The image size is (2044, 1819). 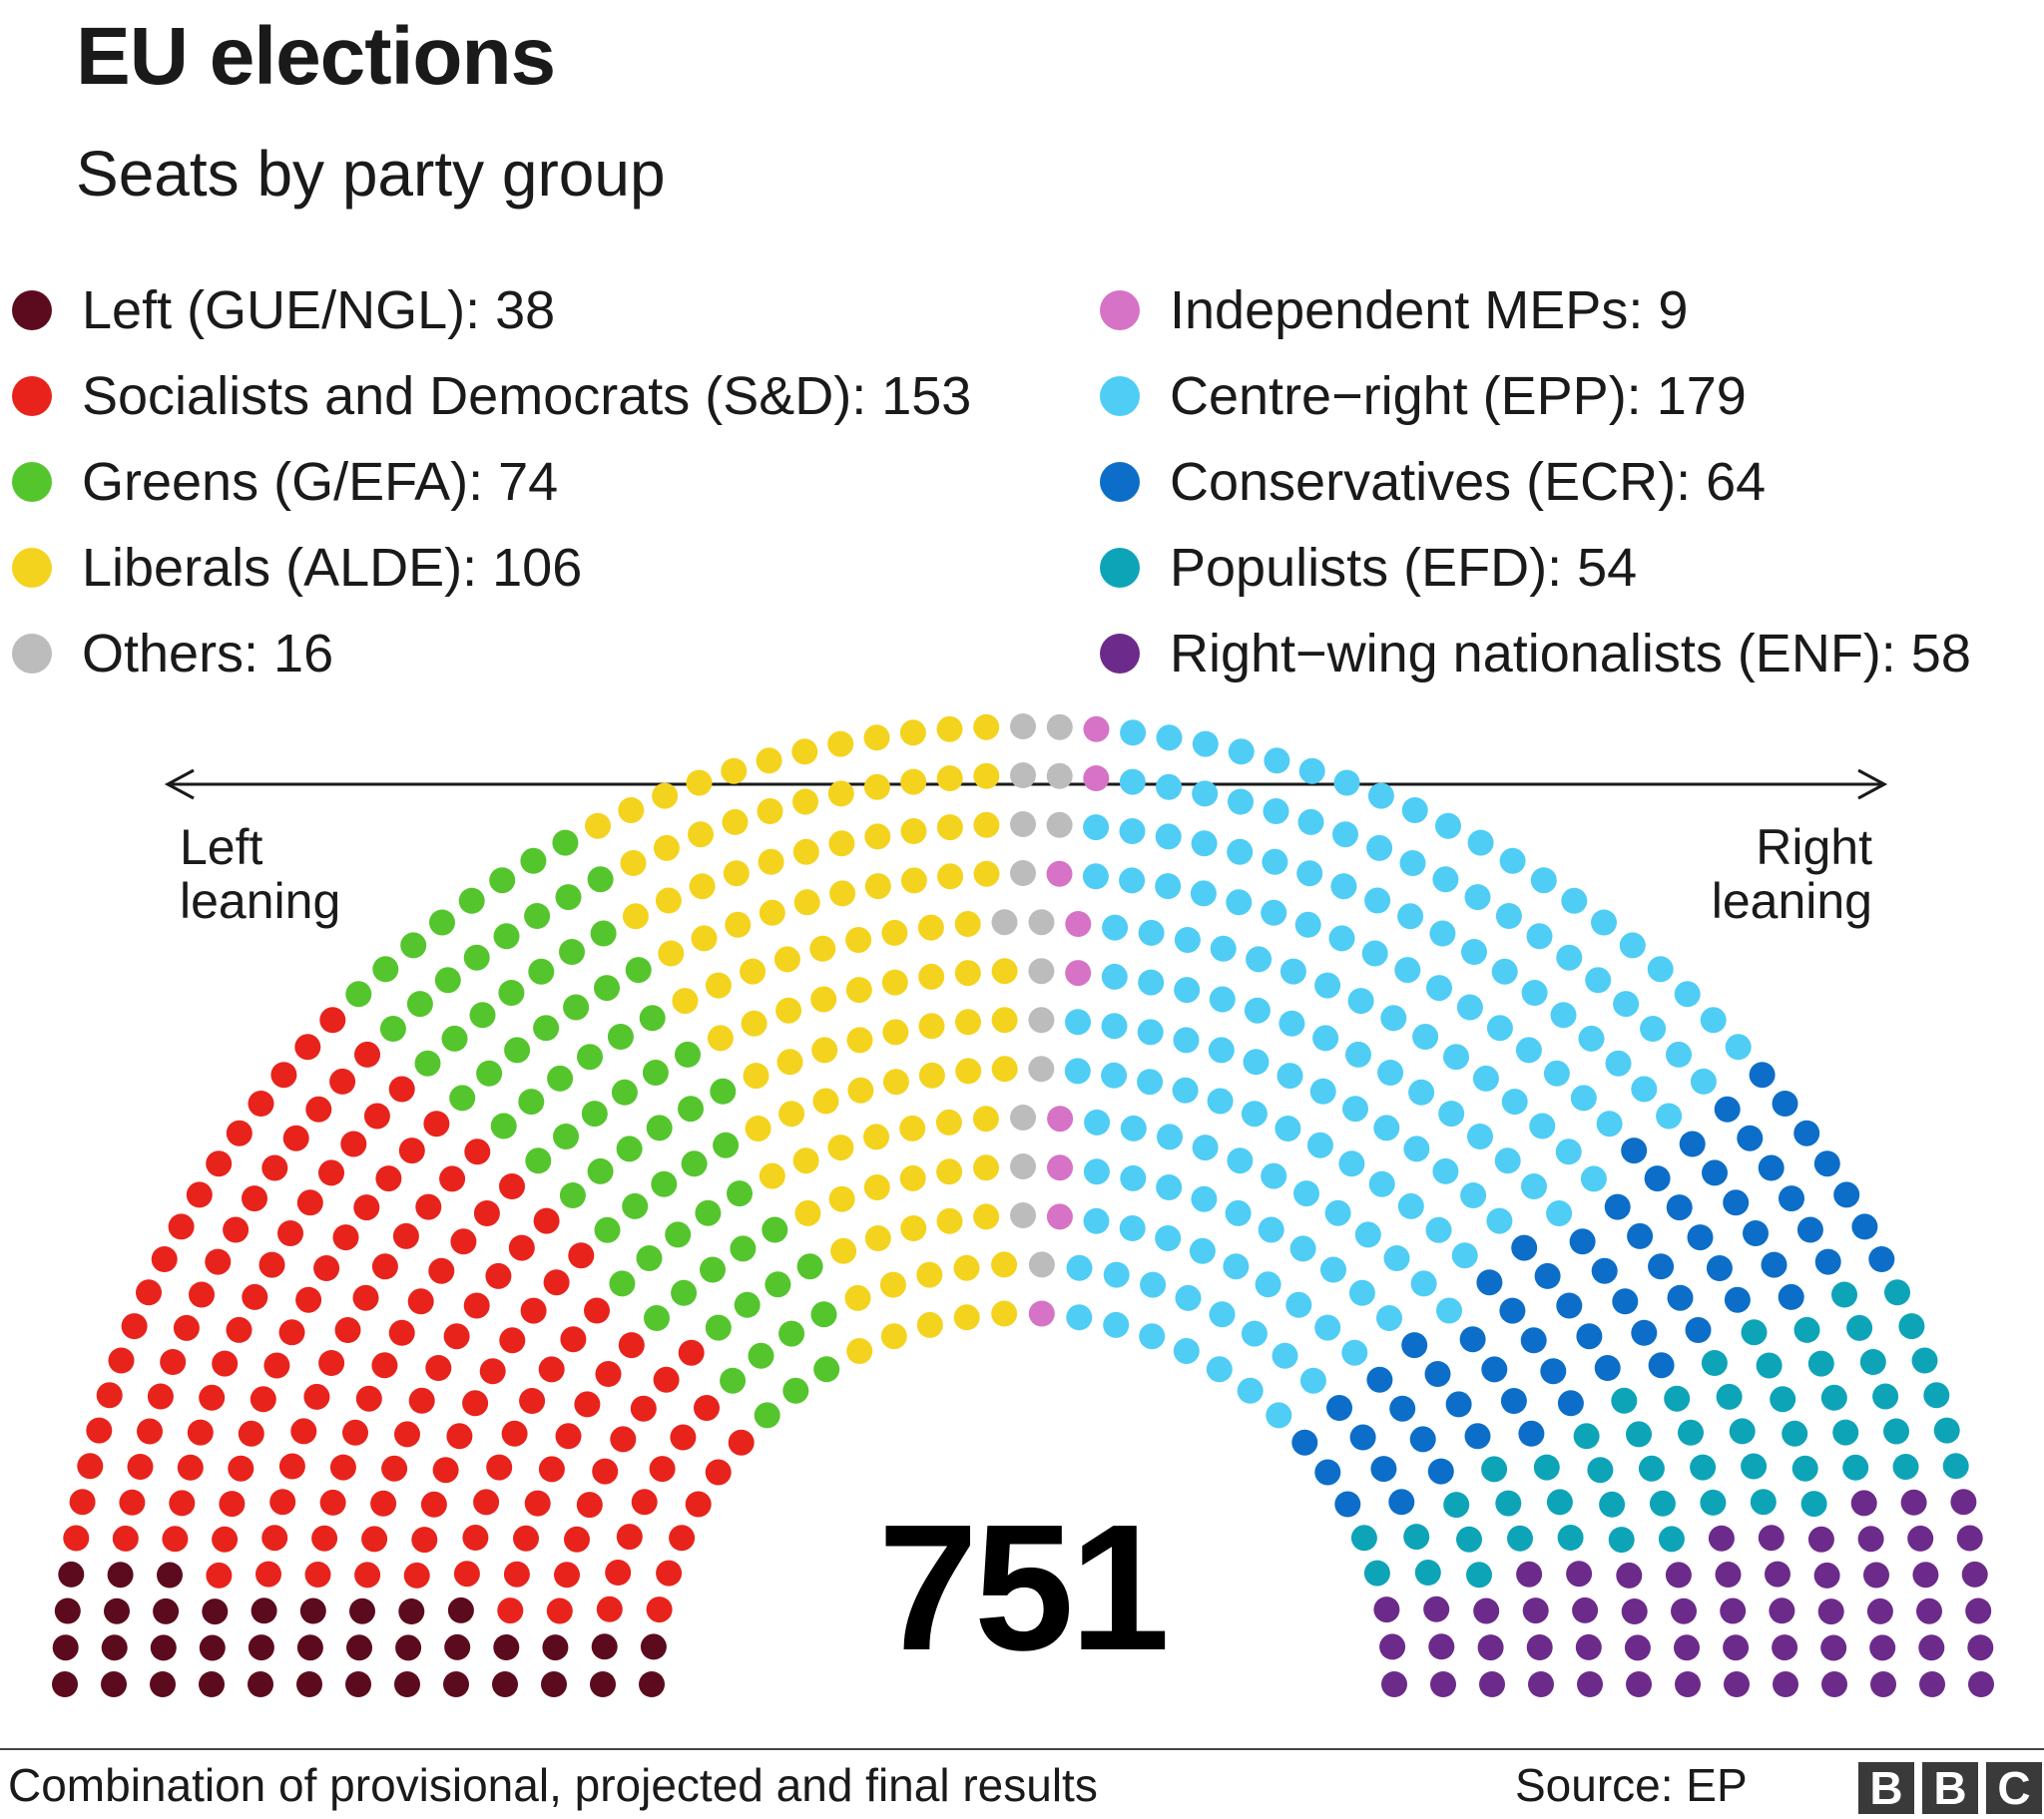 What do you see at coordinates (491, 310) in the screenshot?
I see `legend-item: Left (GUE/NGL): 38` at bounding box center [491, 310].